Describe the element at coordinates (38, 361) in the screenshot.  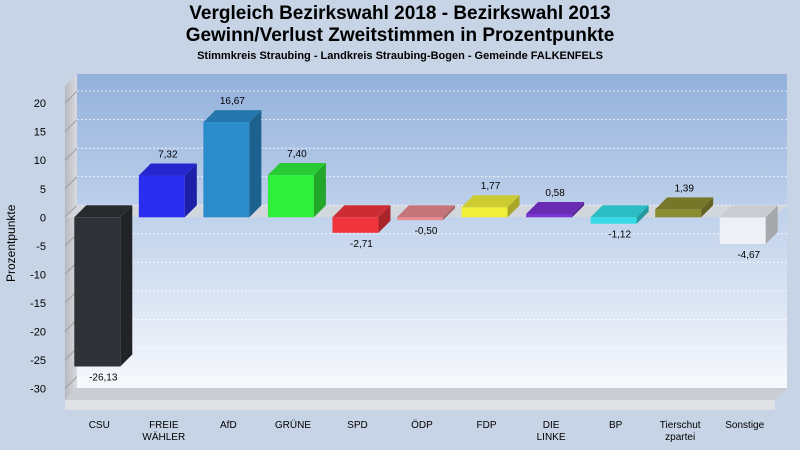
I see `y-tick-label: -25` at that location.